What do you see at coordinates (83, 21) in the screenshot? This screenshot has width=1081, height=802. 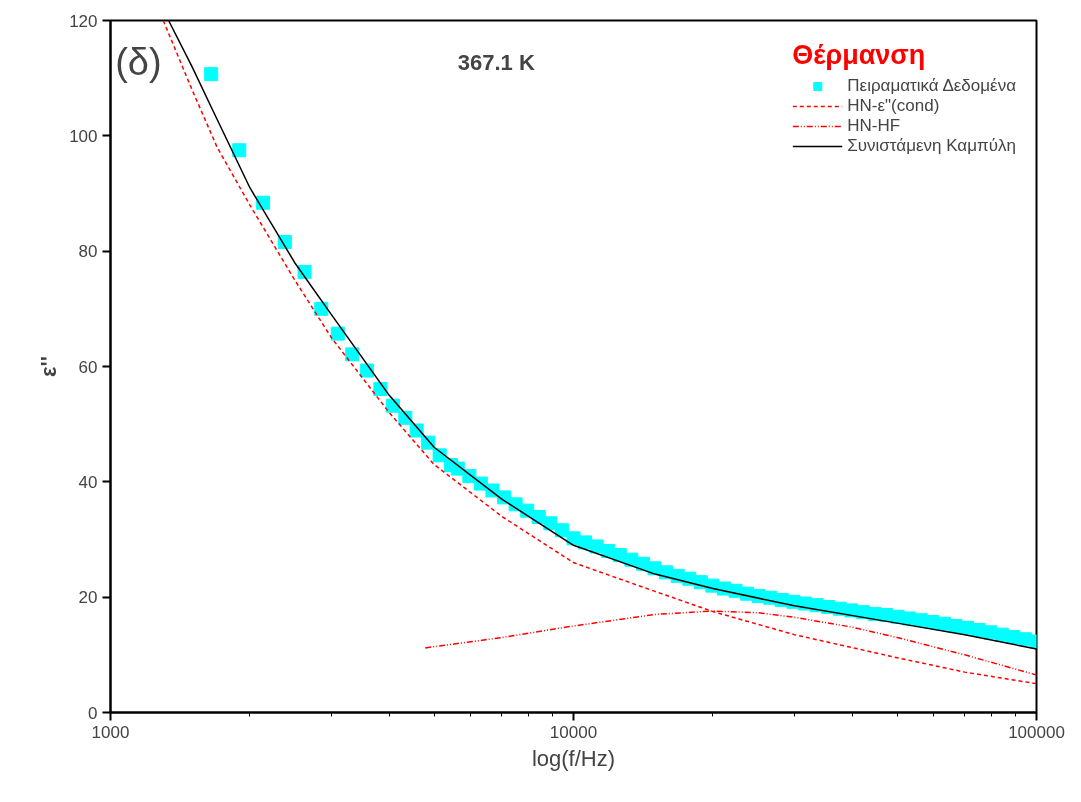 I see `y-tick-label: 120` at bounding box center [83, 21].